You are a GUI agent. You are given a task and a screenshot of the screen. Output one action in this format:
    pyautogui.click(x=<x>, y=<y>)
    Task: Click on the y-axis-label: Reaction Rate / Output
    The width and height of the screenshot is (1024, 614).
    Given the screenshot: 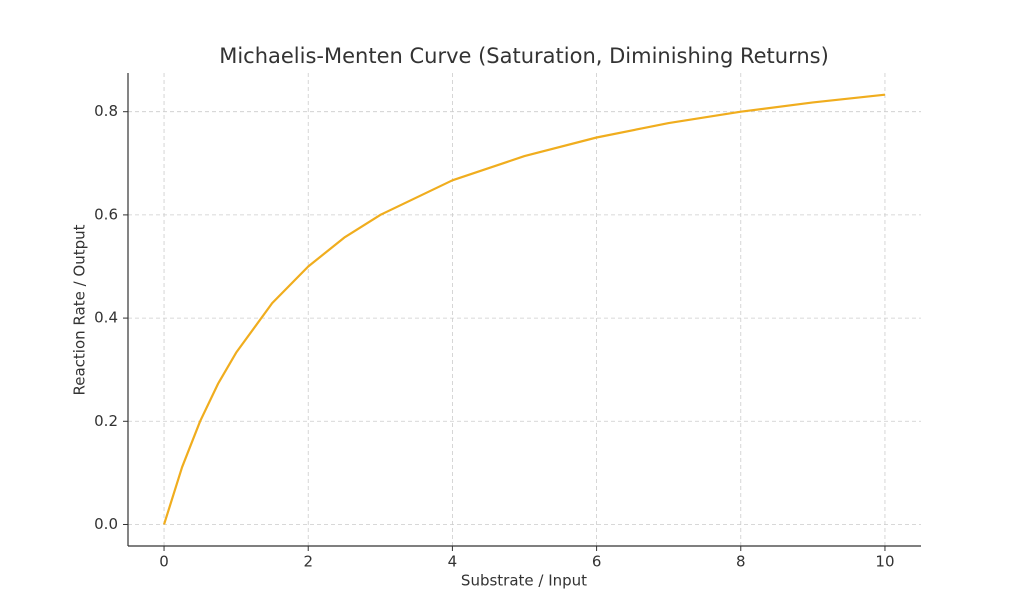 What is the action you would take?
    pyautogui.click(x=80, y=309)
    